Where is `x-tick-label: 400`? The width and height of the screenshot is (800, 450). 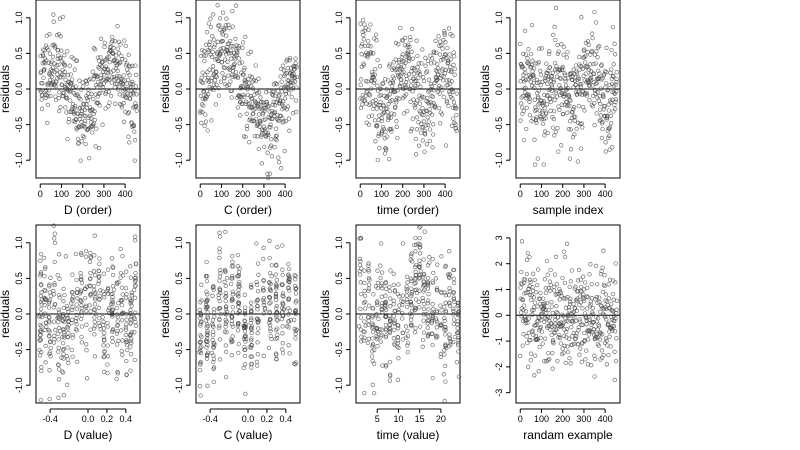
x-tick-label: 400 is located at coordinates (605, 419).